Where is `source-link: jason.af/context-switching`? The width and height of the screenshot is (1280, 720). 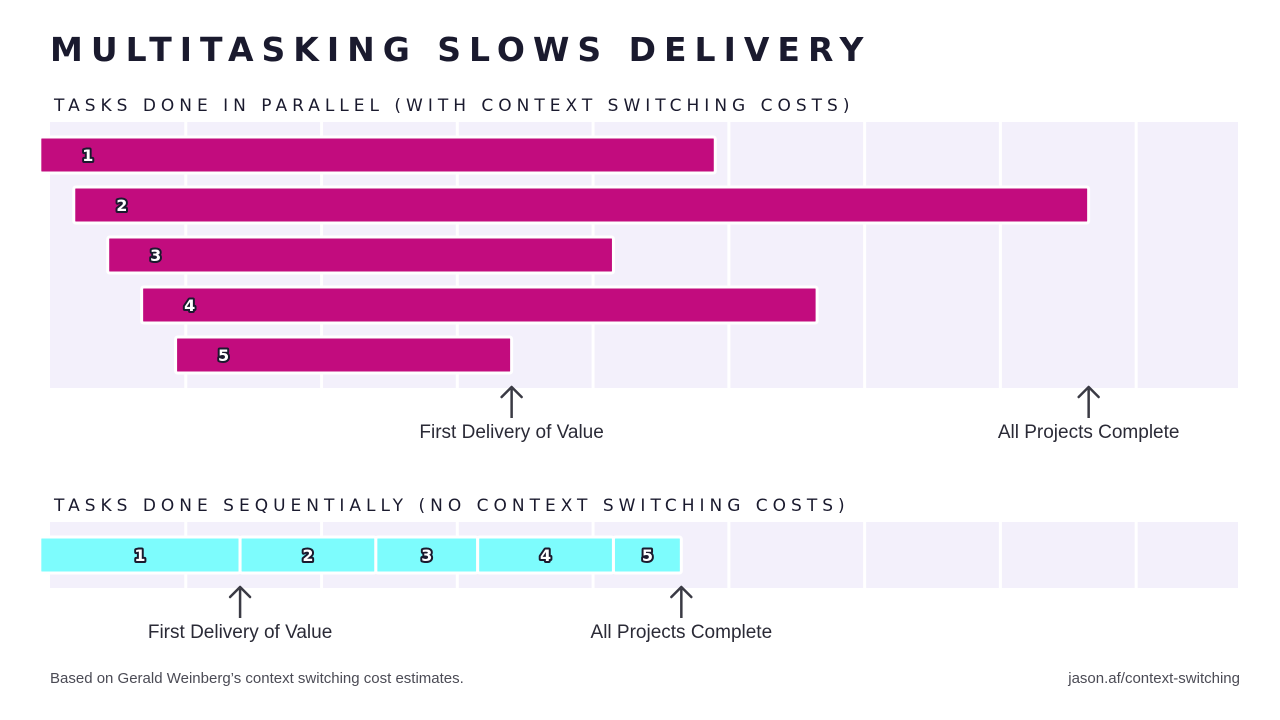
source-link: jason.af/context-switching is located at coordinates (1154, 678).